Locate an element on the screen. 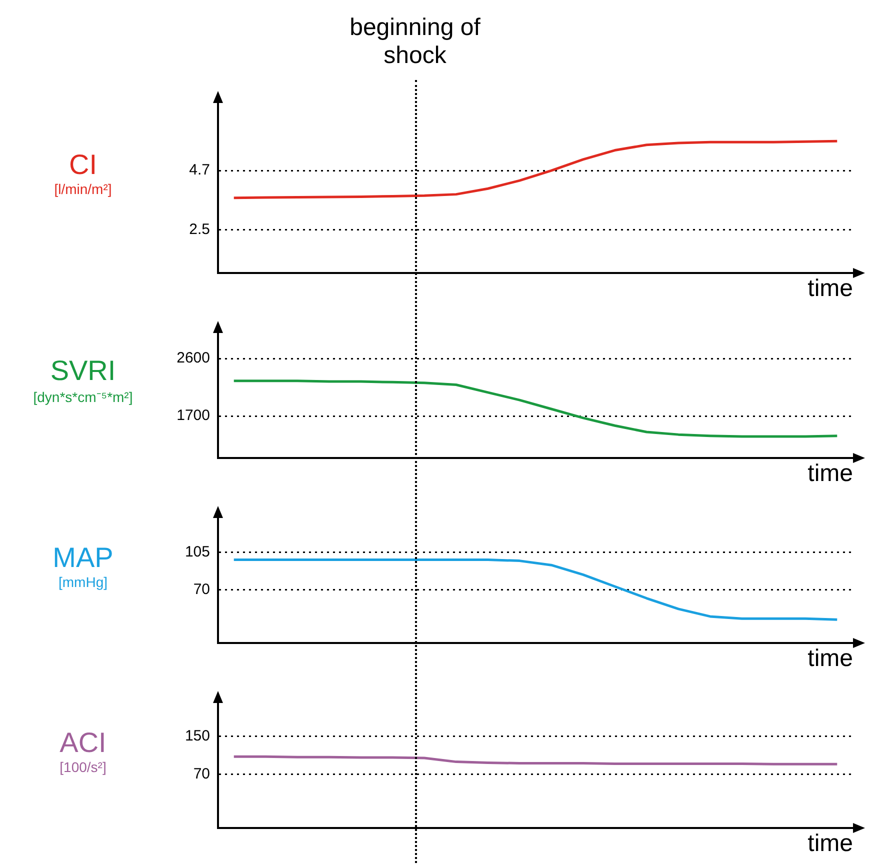  text: beginning of shock is located at coordinates (415, 42).